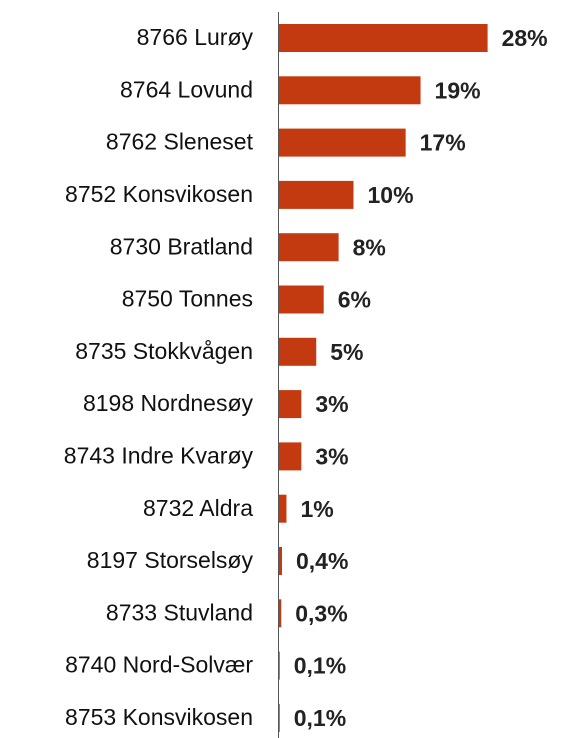 The image size is (566, 738). Describe the element at coordinates (159, 665) in the screenshot. I see `category-label: 8740 Nord-Solvær` at that location.